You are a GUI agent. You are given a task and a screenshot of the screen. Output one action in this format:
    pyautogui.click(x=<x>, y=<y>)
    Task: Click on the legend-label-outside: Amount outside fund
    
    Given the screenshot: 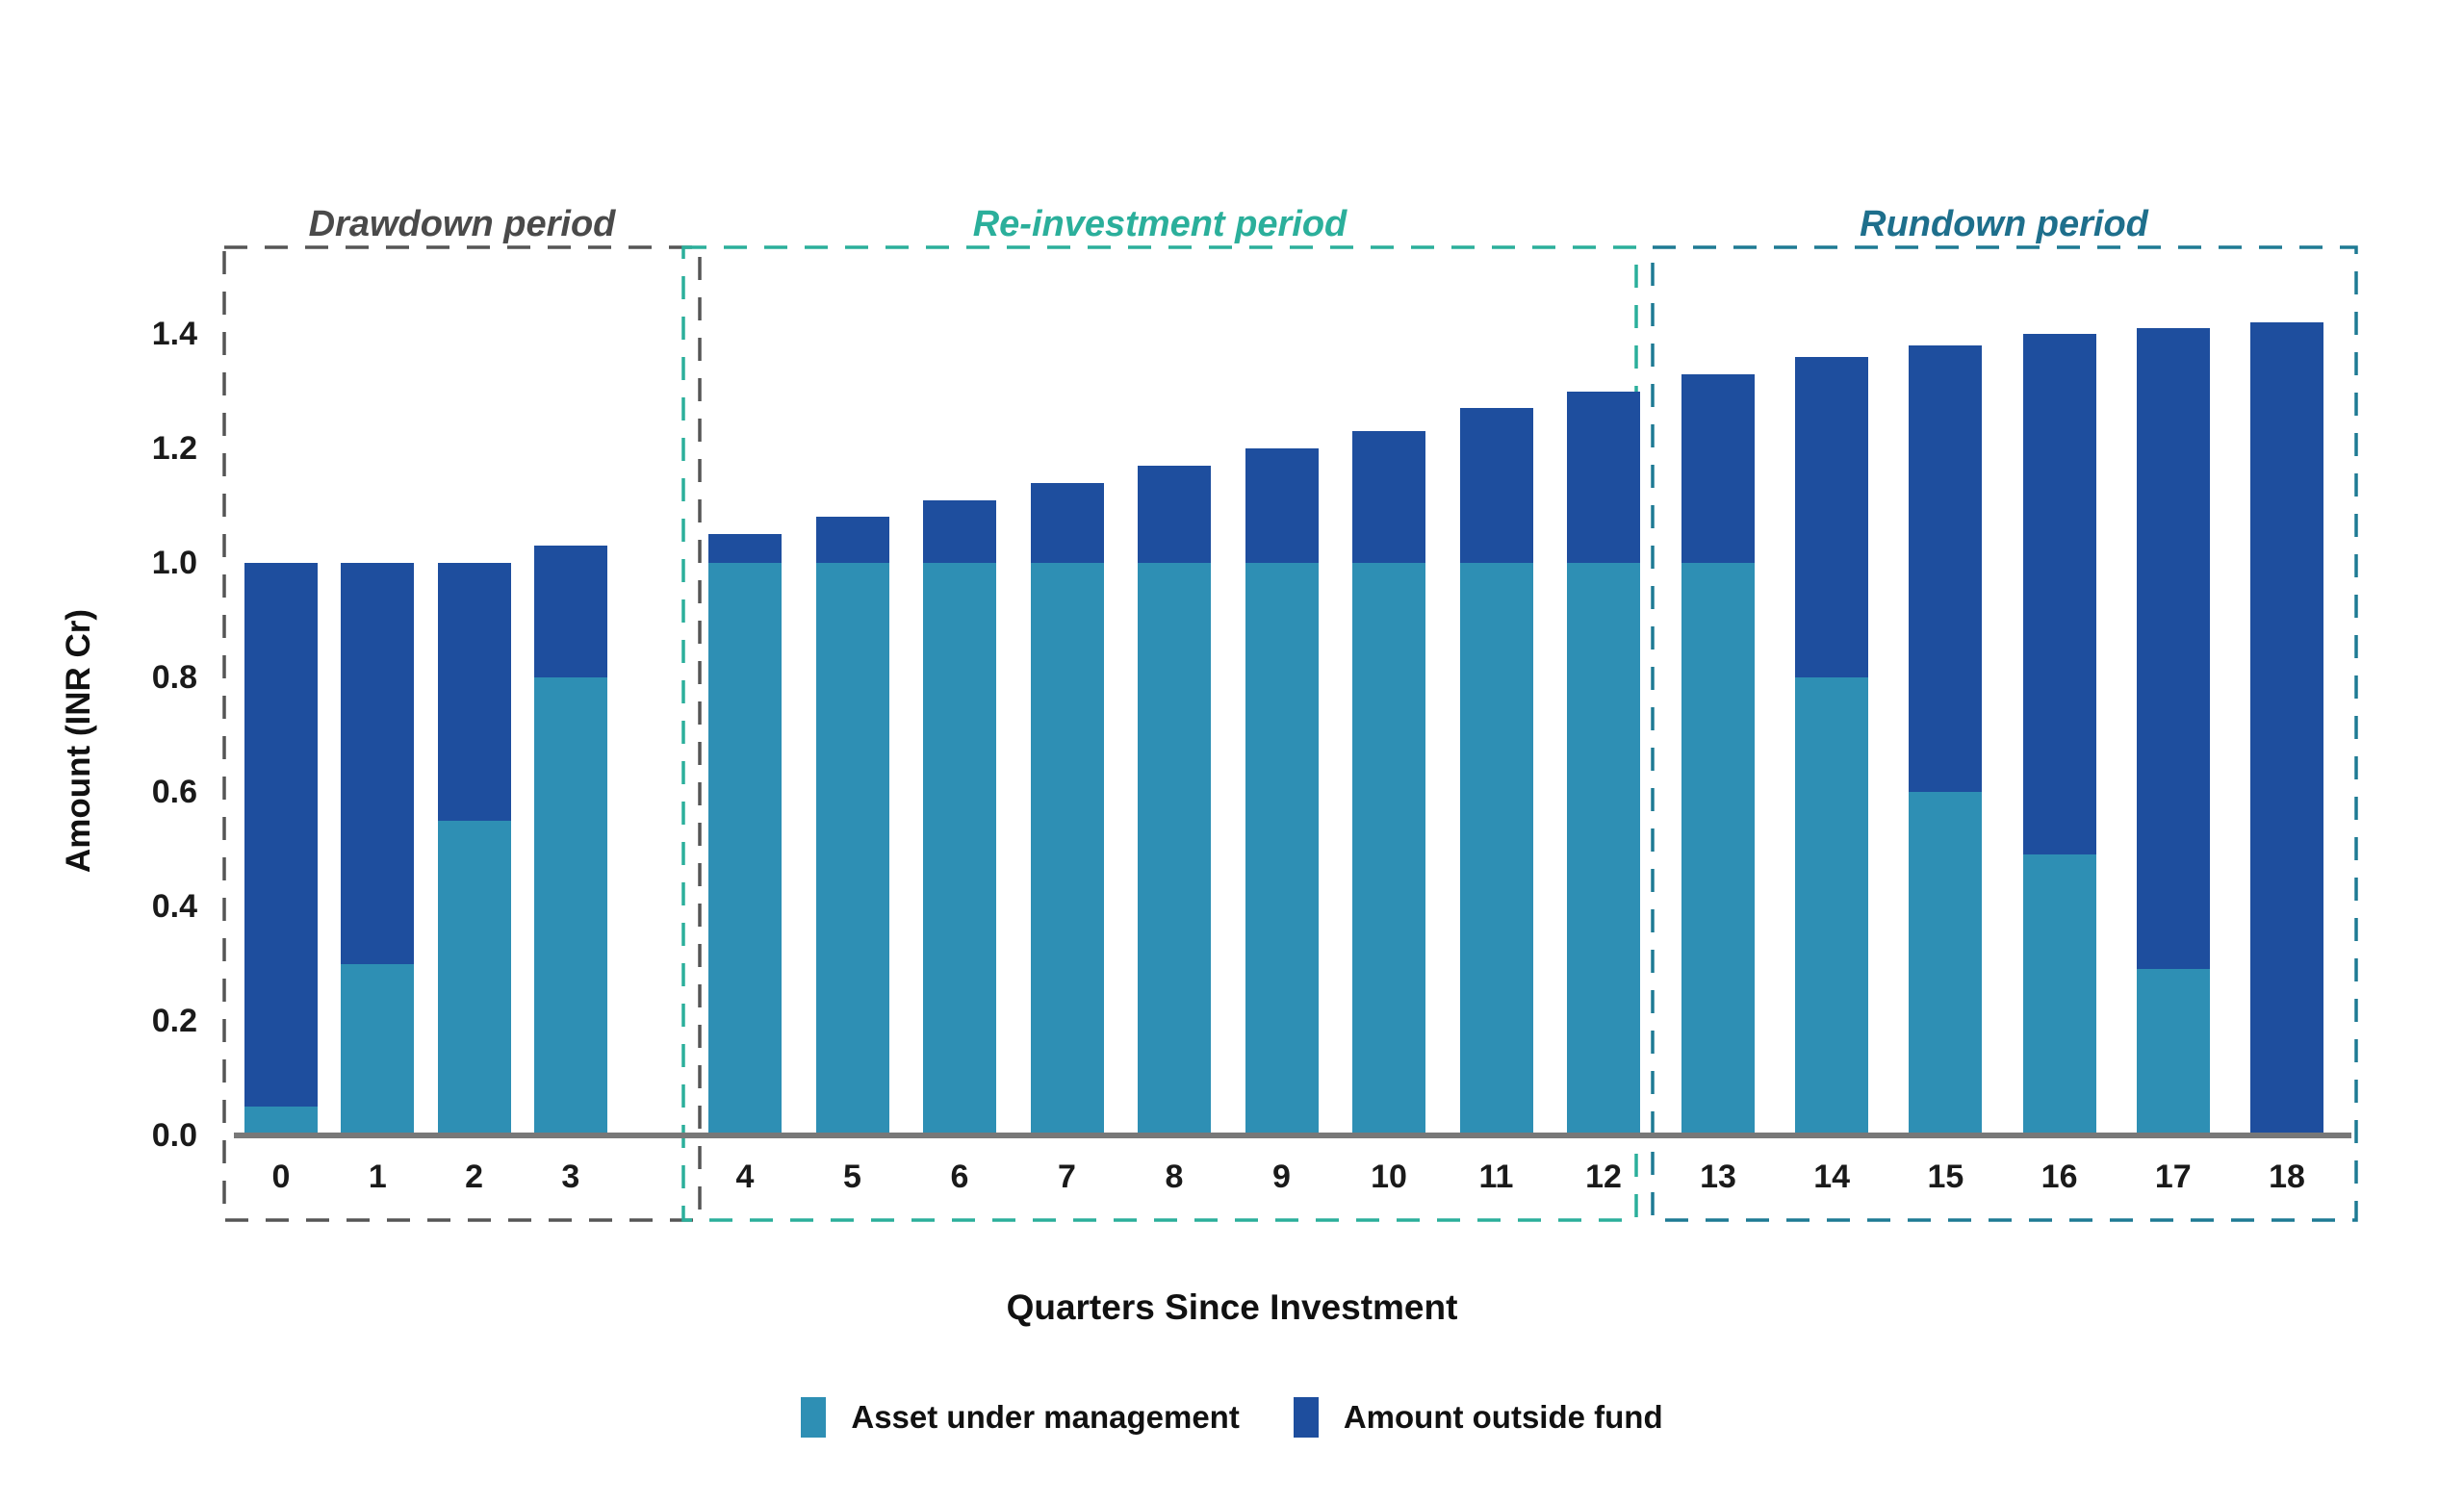 What is the action you would take?
    pyautogui.click(x=1503, y=1417)
    